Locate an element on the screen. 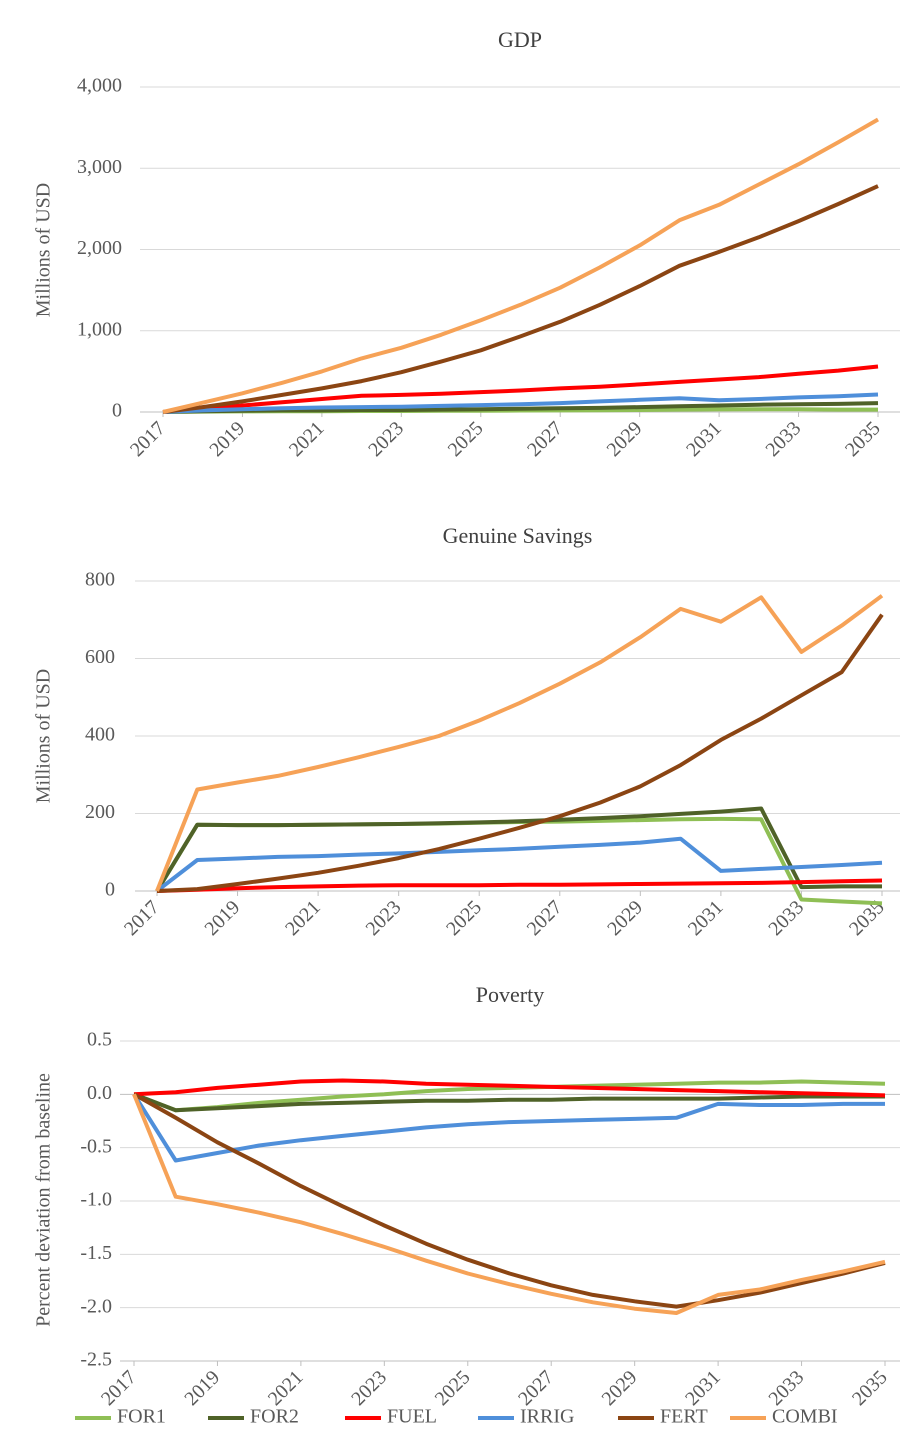 The height and width of the screenshot is (1437, 914). legend-label: IRRIG is located at coordinates (547, 1417).